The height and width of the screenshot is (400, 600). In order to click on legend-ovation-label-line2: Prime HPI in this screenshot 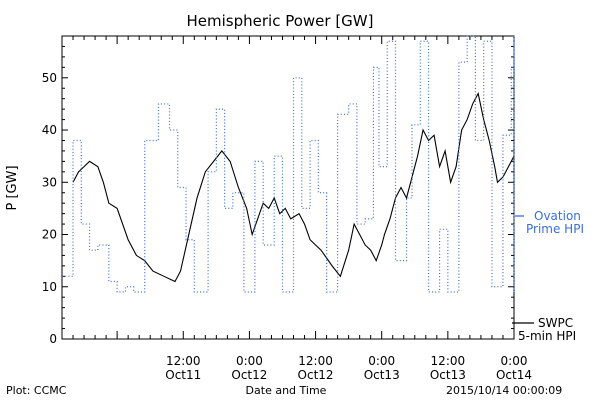, I will do `click(555, 229)`.